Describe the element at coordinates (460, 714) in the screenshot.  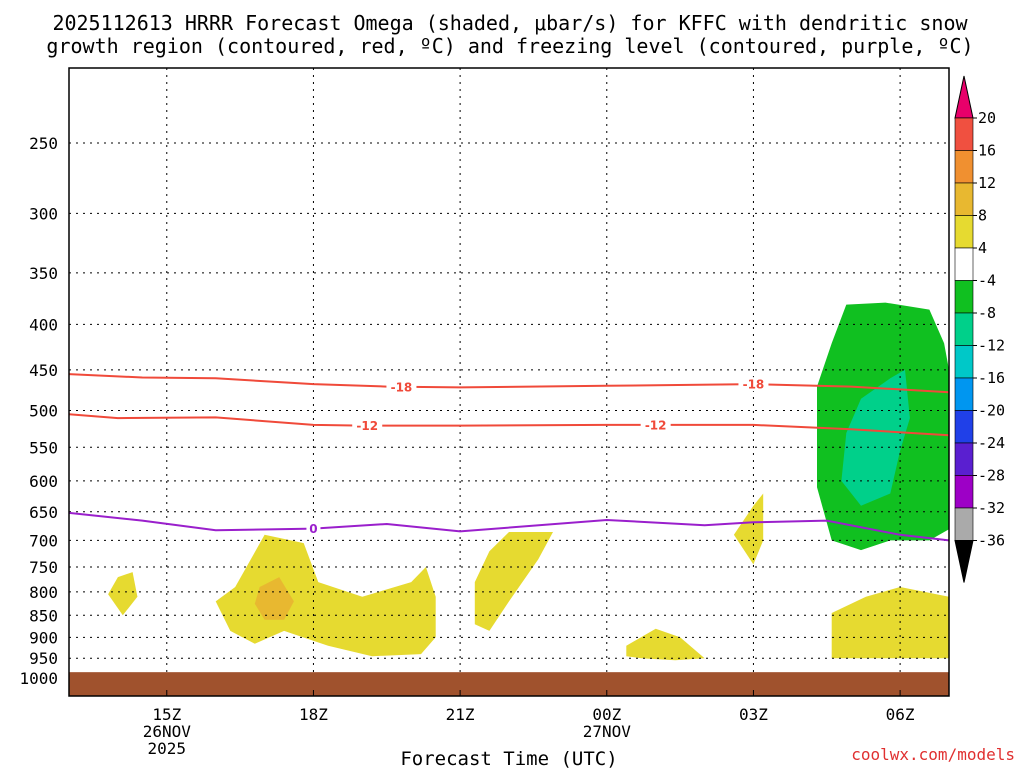
I see `x-tick-label-21Z: 21Z` at that location.